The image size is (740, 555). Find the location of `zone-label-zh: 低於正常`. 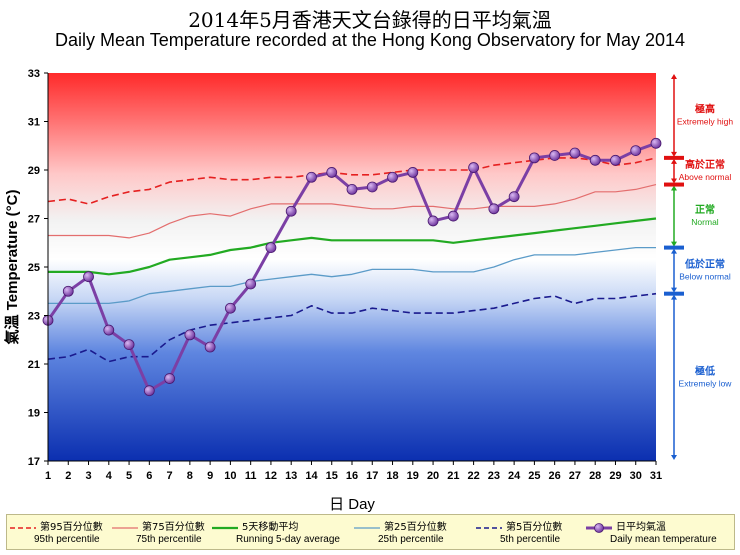

zone-label-zh: 低於正常 is located at coordinates (704, 264).